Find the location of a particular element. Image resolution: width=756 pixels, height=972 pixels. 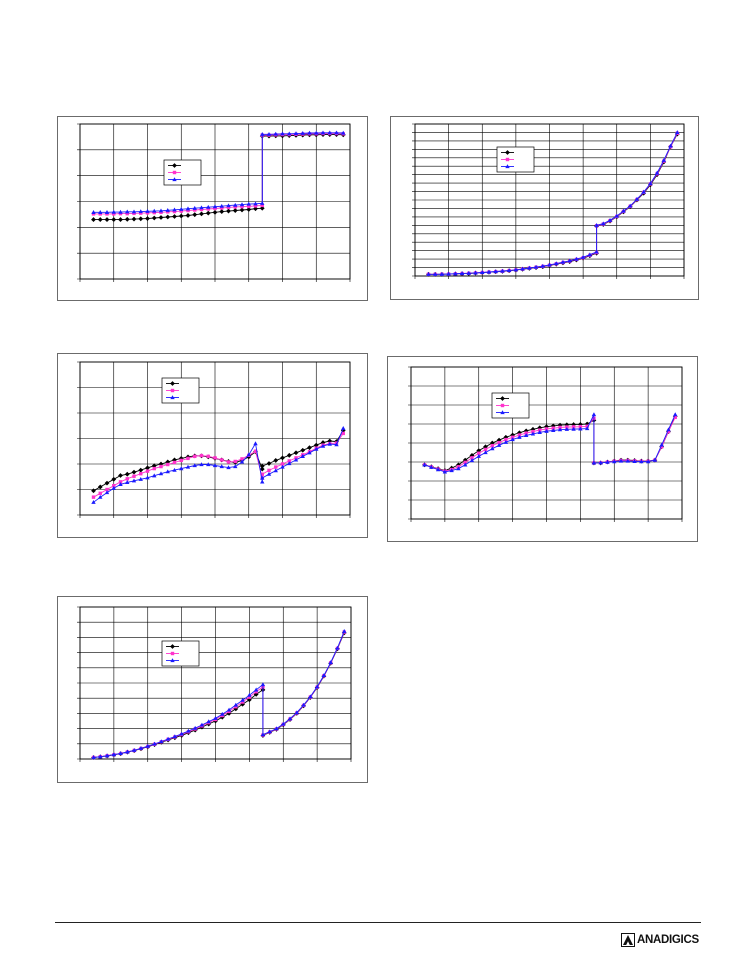

logo-text: ANADIGICS is located at coordinates (668, 940).